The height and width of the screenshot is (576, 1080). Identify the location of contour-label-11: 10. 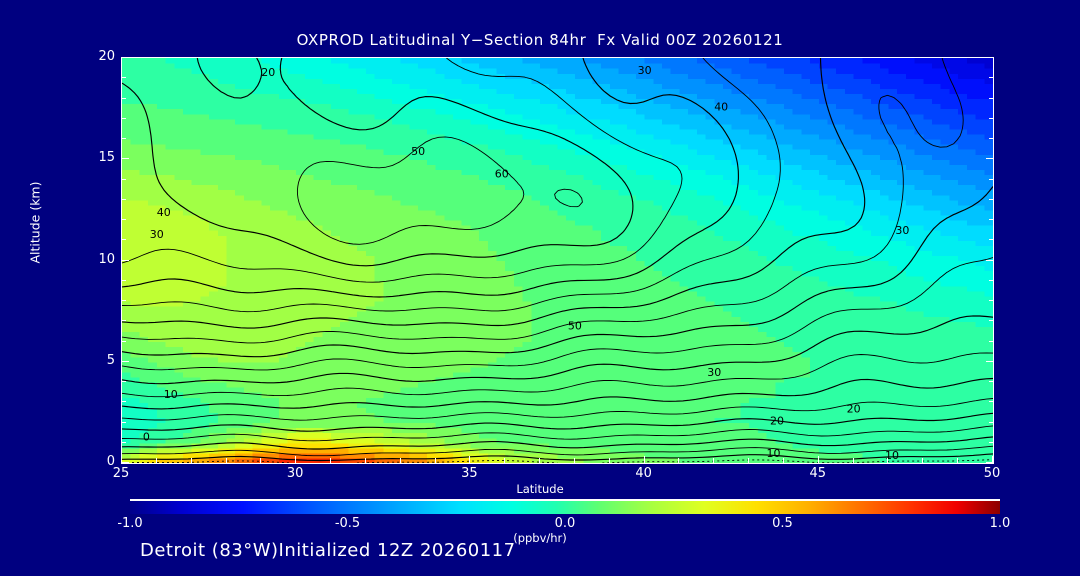
(171, 394).